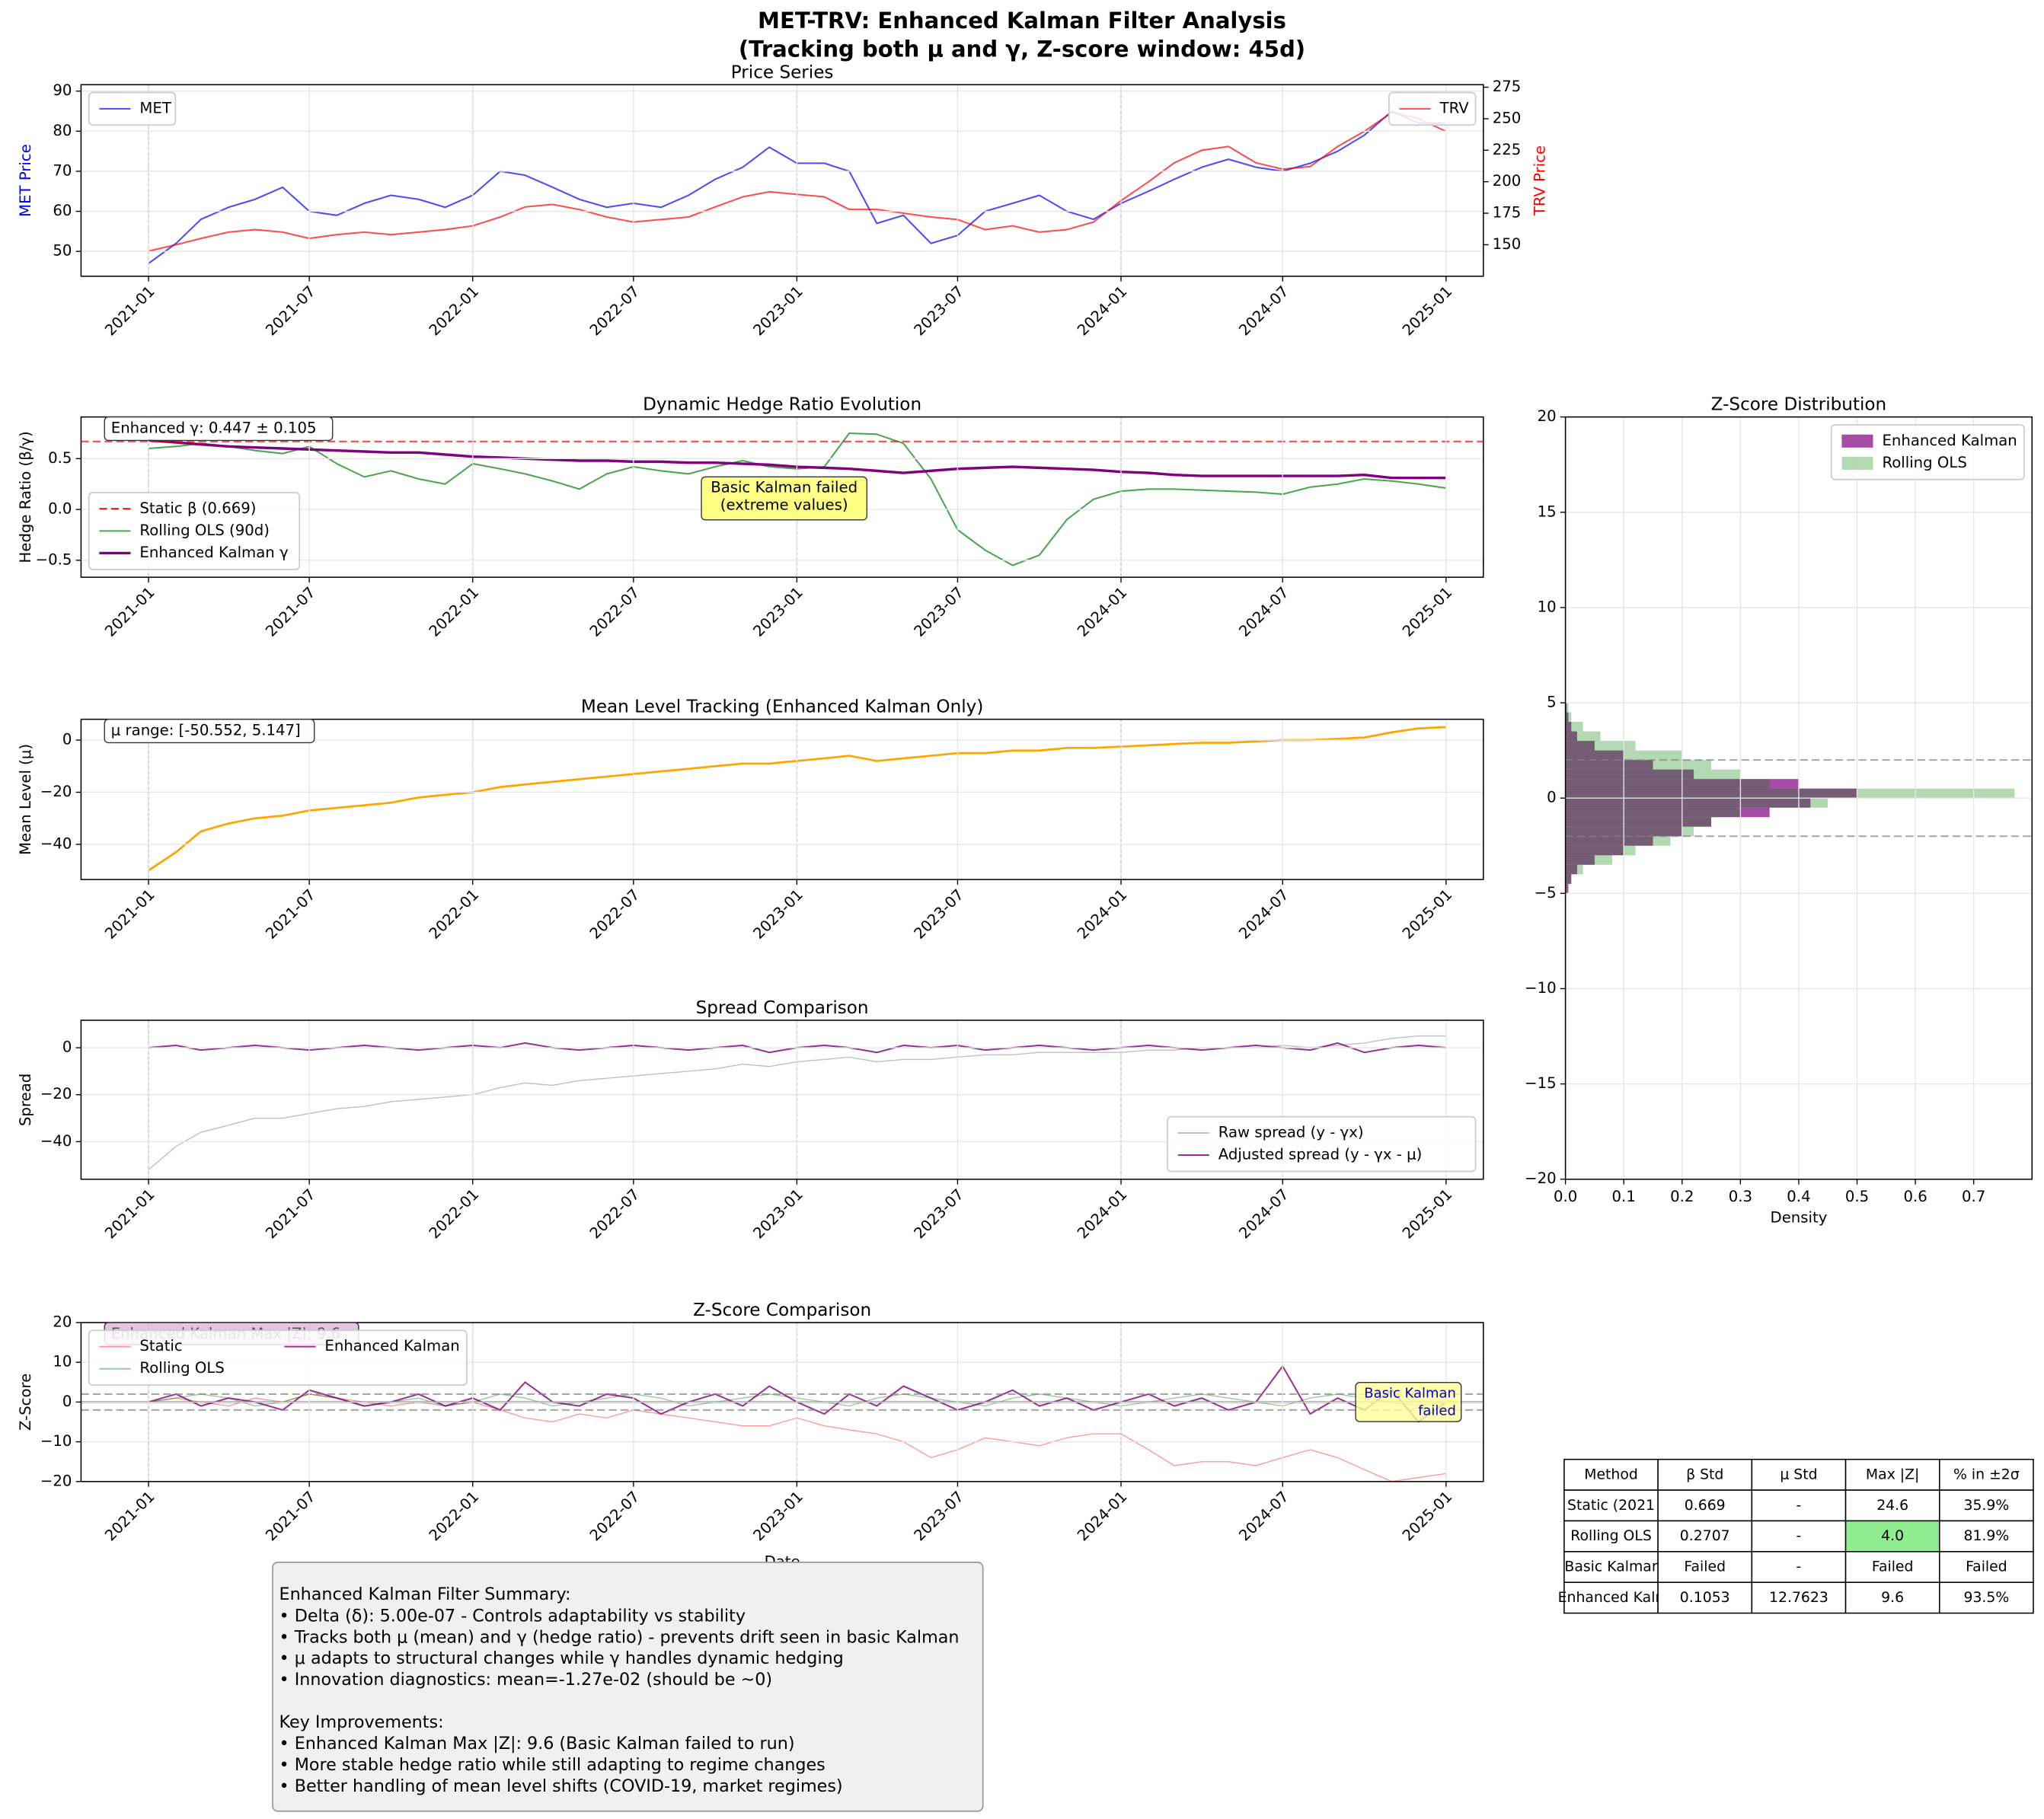 This screenshot has height=1819, width=2044. What do you see at coordinates (214, 552) in the screenshot?
I see `legend-label: Enhanced Kalman γ` at bounding box center [214, 552].